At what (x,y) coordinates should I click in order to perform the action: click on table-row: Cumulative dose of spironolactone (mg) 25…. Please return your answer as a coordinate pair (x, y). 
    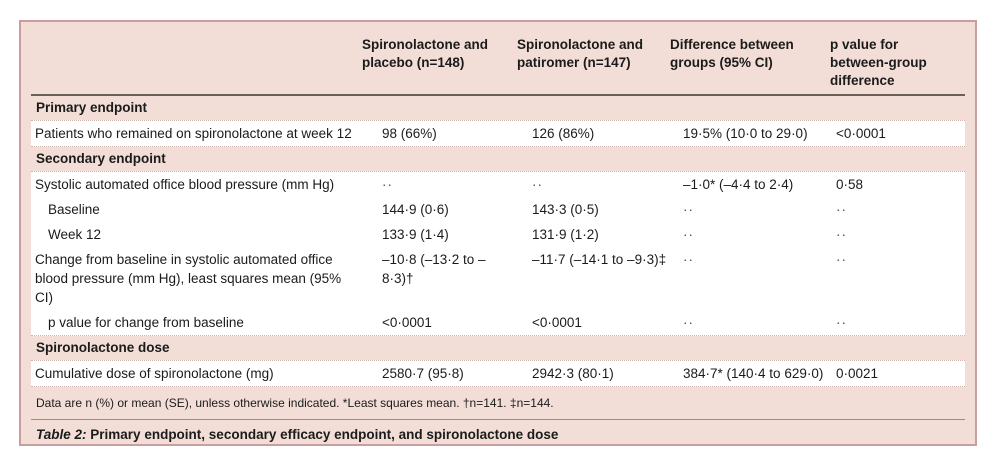
    Looking at the image, I should click on (498, 373).